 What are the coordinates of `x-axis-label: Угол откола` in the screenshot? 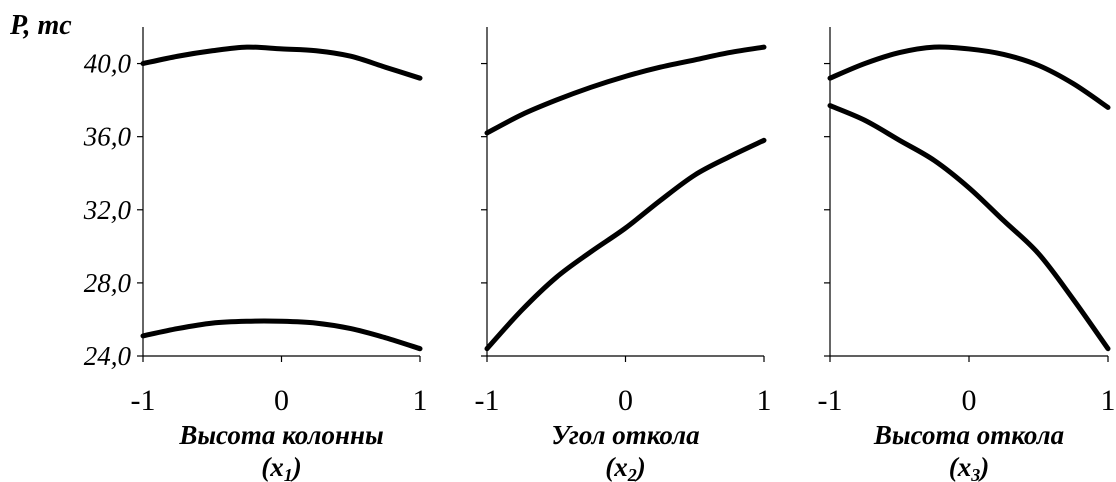 It's located at (625, 435).